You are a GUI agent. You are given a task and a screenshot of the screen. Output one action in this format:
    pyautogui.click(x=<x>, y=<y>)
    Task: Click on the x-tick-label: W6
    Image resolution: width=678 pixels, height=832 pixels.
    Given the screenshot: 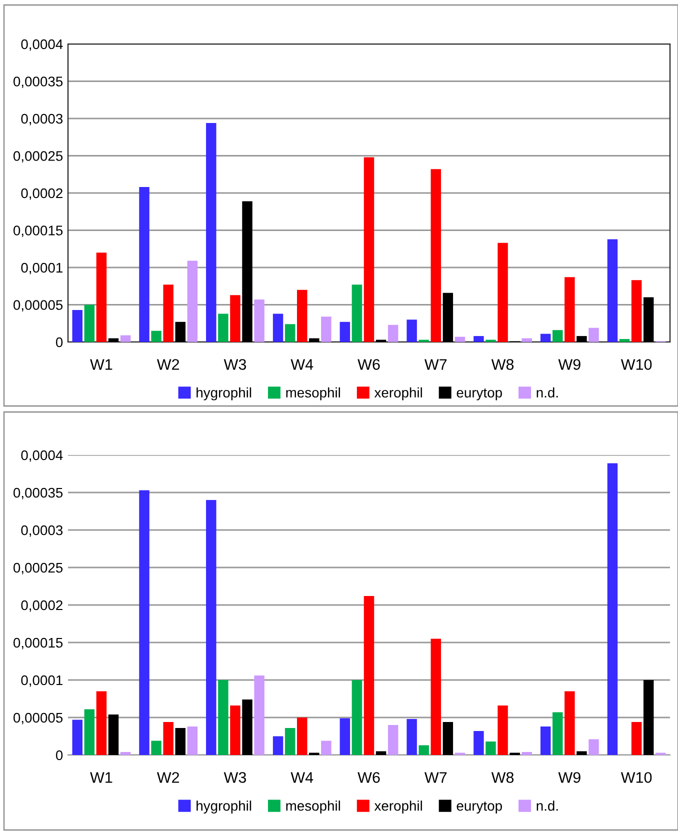 What is the action you would take?
    pyautogui.click(x=369, y=777)
    